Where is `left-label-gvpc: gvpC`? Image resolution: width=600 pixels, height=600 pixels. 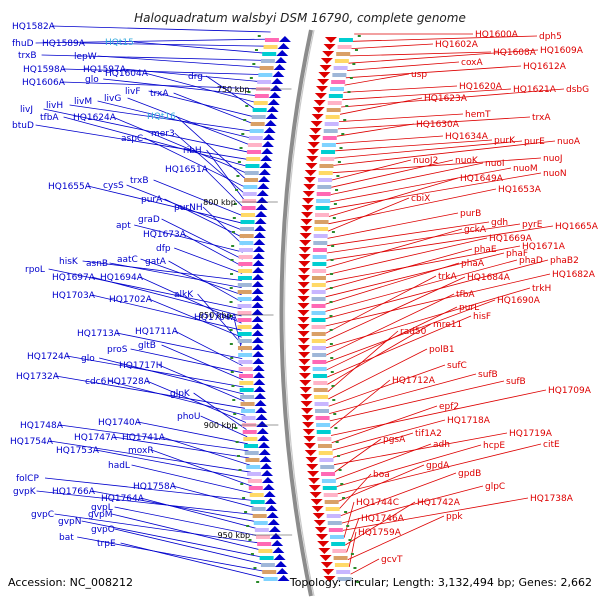
left-label-gvpc: gvpC is located at coordinates (42, 515).